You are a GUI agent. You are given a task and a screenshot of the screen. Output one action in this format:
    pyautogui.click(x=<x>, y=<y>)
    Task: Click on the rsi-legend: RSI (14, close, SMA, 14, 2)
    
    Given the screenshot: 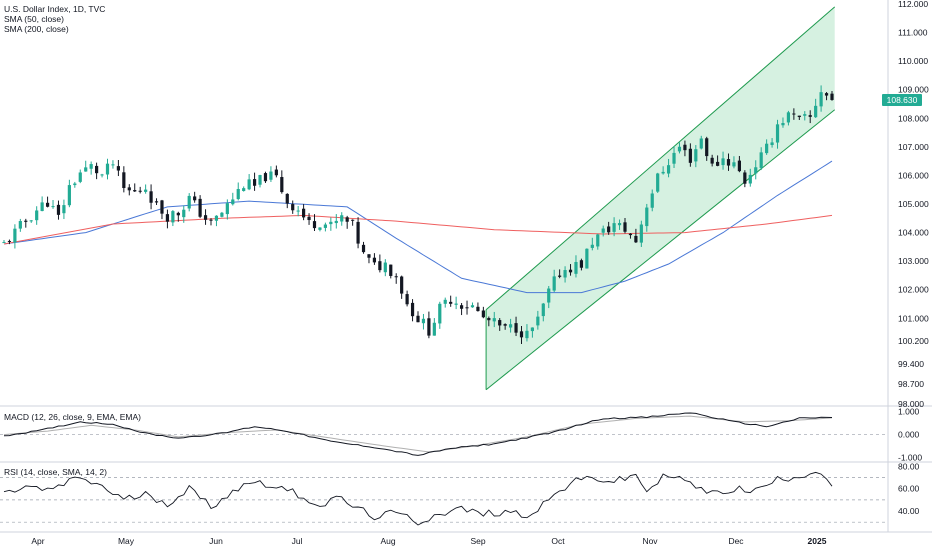 What is the action you would take?
    pyautogui.click(x=55, y=472)
    